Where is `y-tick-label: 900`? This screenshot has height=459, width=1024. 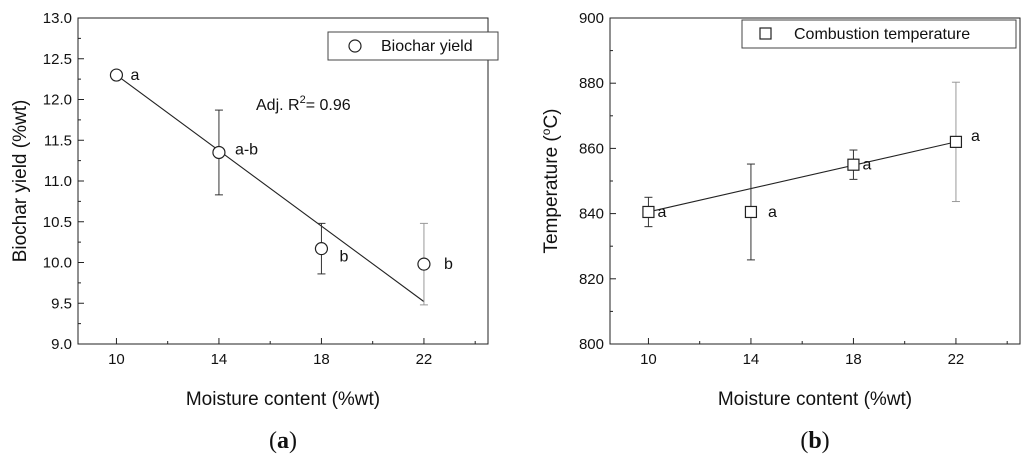
y-tick-label: 900 is located at coordinates (591, 18).